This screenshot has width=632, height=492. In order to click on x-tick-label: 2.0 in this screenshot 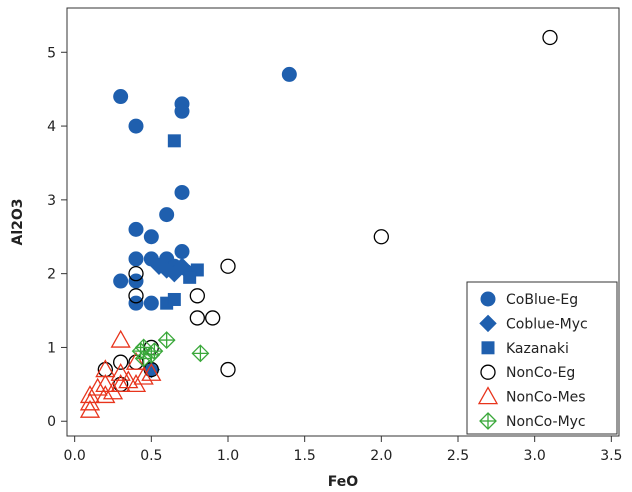, I will do `click(381, 456)`.